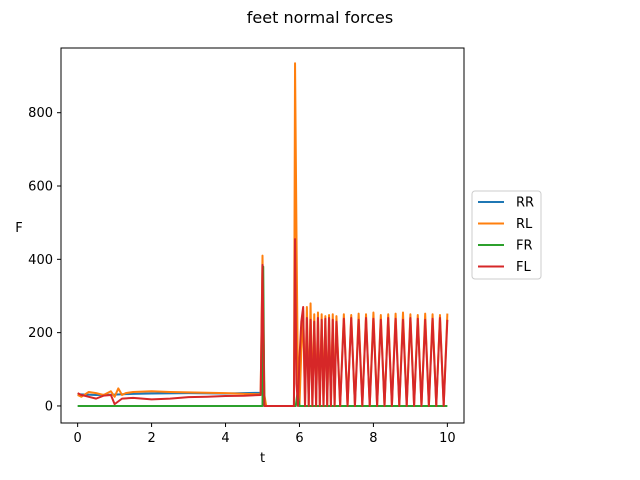 Image resolution: width=640 pixels, height=480 pixels. Describe the element at coordinates (18, 228) in the screenshot. I see `y-axis-label: F` at that location.